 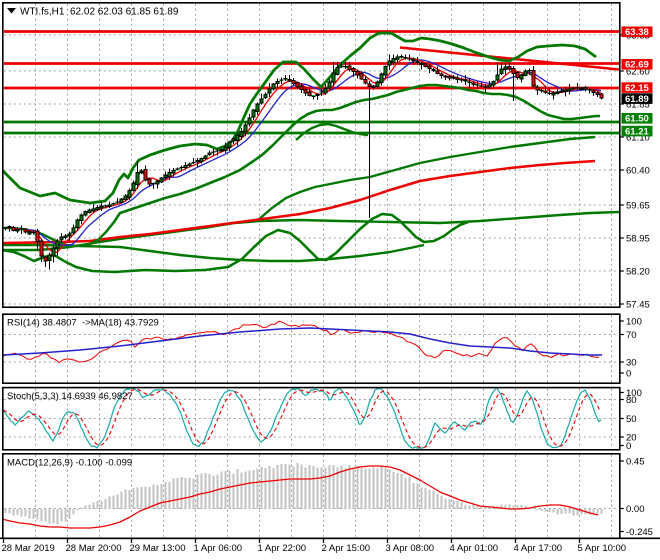 What do you see at coordinates (631, 335) in the screenshot?
I see `svg-text: 70` at bounding box center [631, 335].